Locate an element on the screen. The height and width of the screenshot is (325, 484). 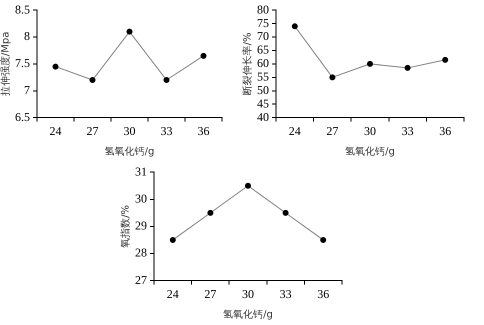
y-tick-label: 60 is located at coordinates (263, 63).